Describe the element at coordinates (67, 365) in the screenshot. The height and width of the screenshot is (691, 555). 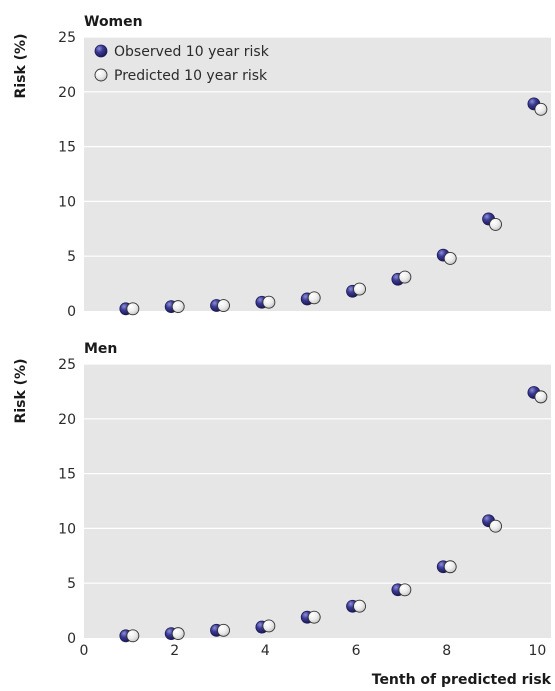
I see `men-y-tick-label: 25` at that location.